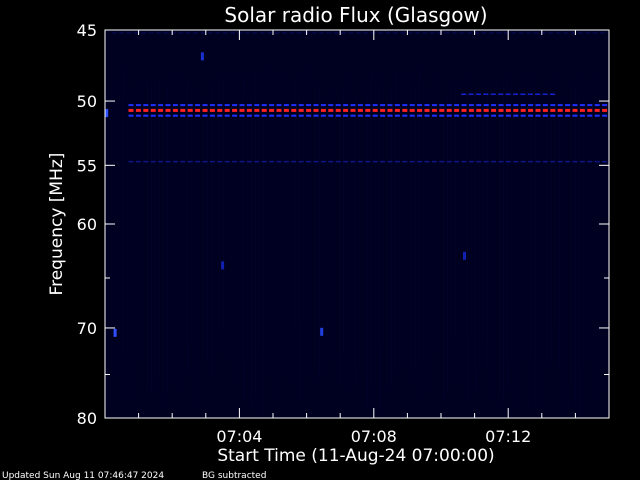  What do you see at coordinates (374, 436) in the screenshot?
I see `x-tick-label: 07:08` at bounding box center [374, 436].